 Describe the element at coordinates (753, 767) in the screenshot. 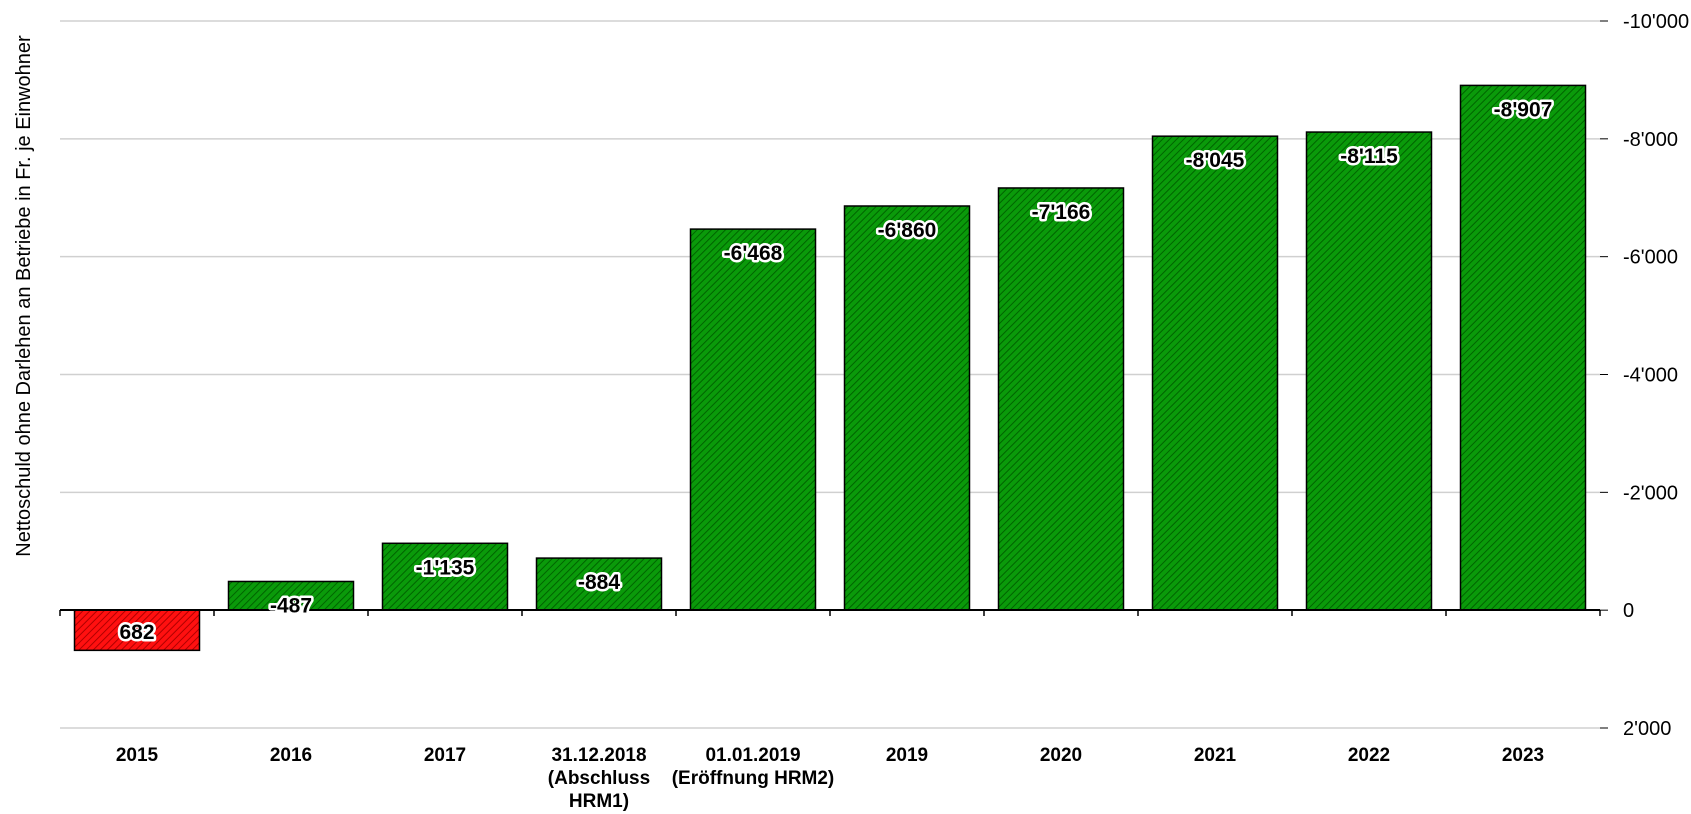

I see `x-tick-label: 01.01.2019 (Eröffnung HRM2)` at that location.